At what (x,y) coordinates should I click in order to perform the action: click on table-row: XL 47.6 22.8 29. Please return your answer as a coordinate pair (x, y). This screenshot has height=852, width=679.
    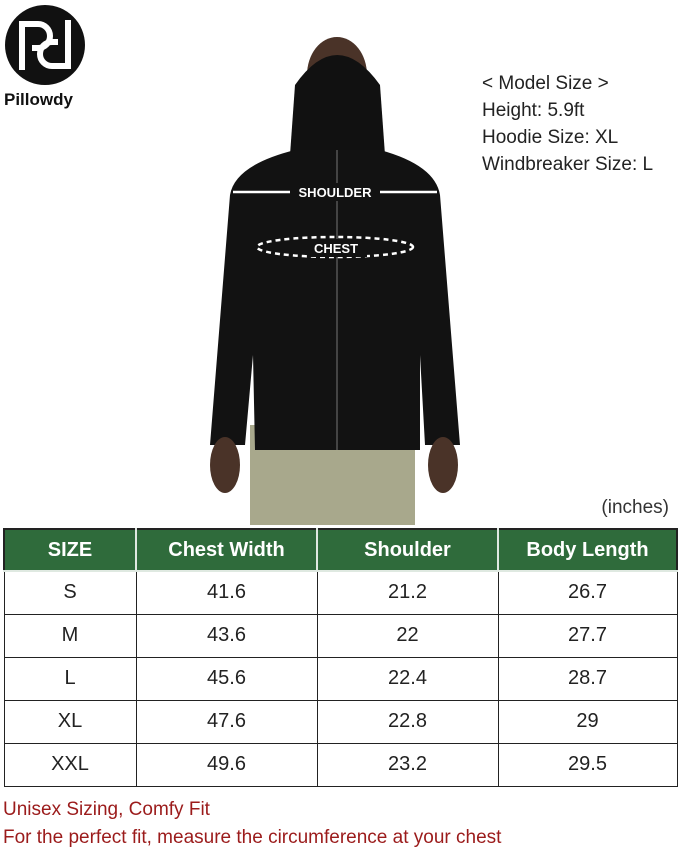
    Looking at the image, I should click on (340, 721).